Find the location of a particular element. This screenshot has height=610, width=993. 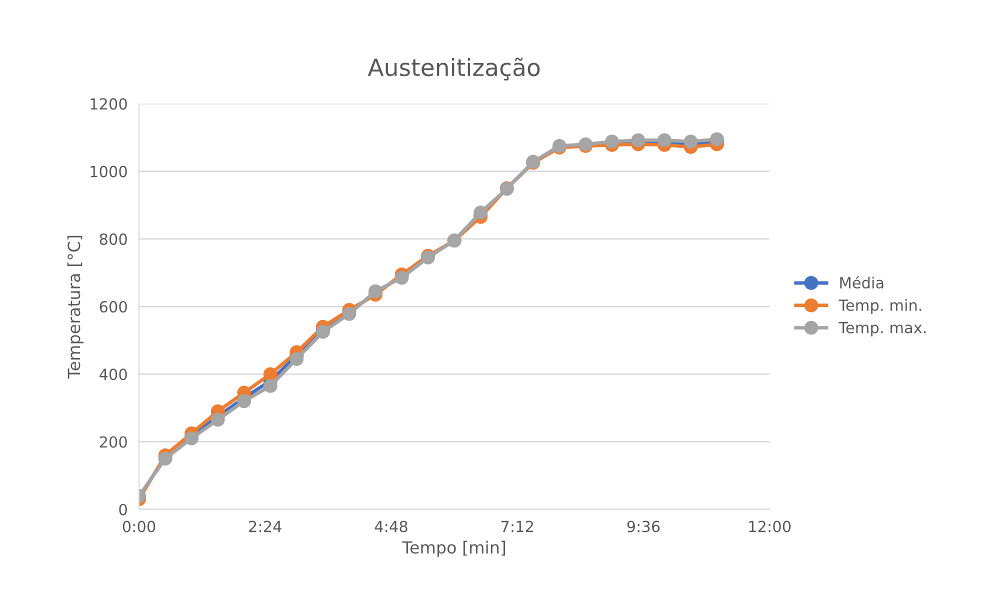

x-tick-label: 12:00 is located at coordinates (770, 526).